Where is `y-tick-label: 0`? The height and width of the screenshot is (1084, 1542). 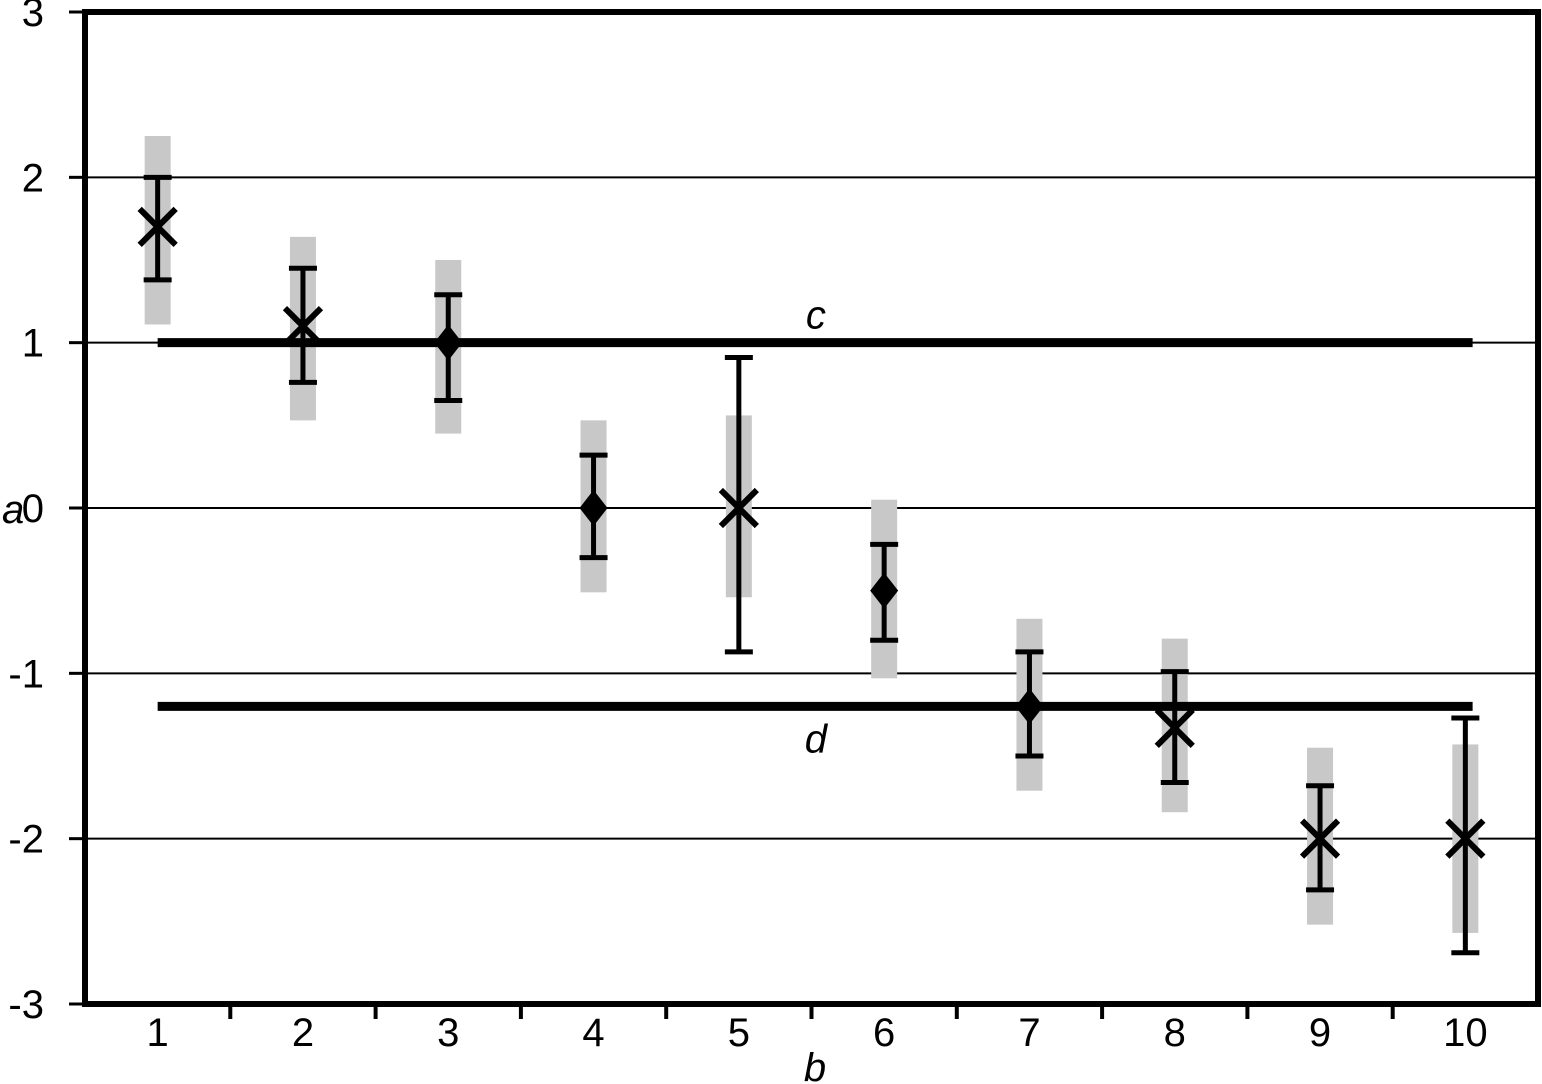
y-tick-label: 0 is located at coordinates (33, 509).